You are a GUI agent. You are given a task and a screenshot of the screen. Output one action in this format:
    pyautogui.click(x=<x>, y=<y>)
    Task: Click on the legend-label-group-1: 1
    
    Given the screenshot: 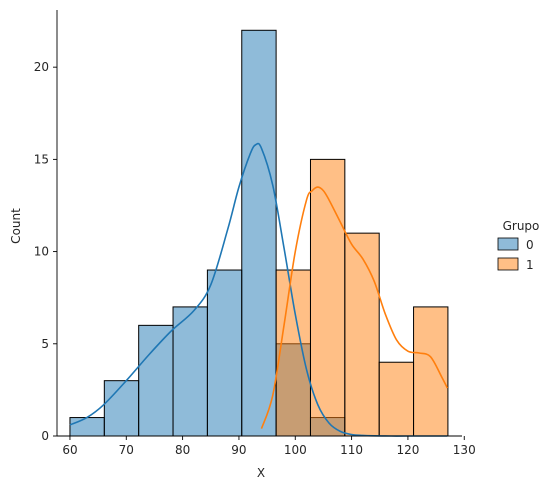 What is the action you would take?
    pyautogui.click(x=530, y=265)
    